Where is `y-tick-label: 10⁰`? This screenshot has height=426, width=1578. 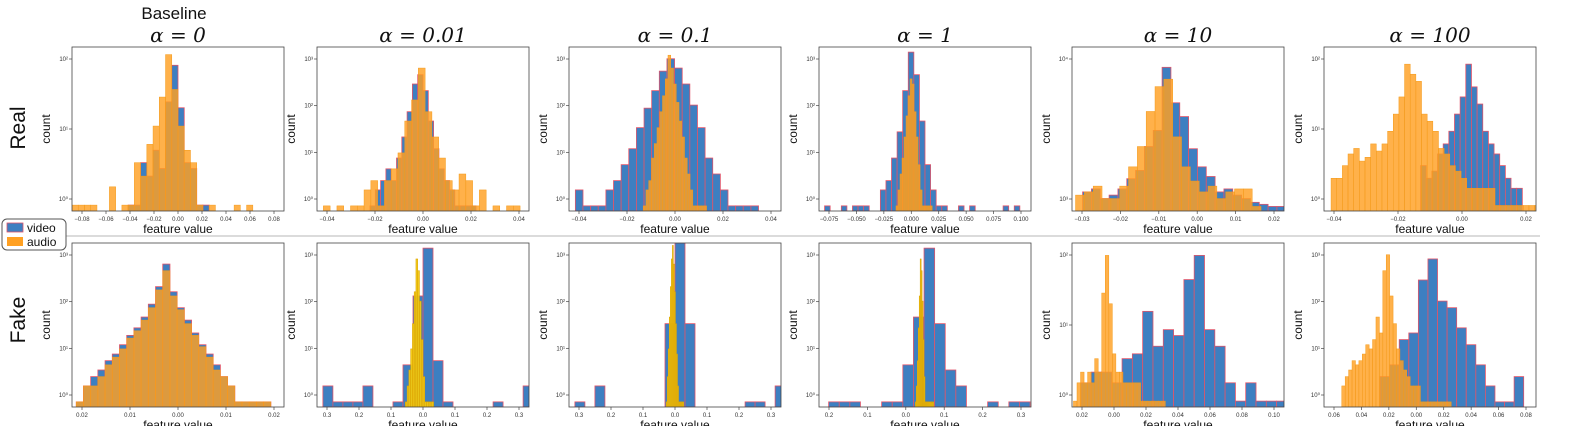
y-tick-label: 10⁰ is located at coordinates (1316, 199).